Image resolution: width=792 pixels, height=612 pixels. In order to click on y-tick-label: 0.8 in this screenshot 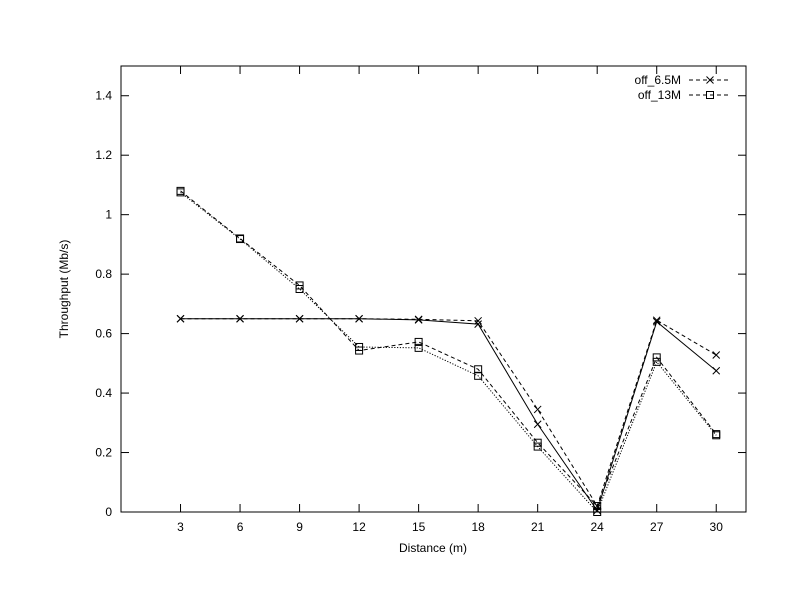, I will do `click(103, 274)`.